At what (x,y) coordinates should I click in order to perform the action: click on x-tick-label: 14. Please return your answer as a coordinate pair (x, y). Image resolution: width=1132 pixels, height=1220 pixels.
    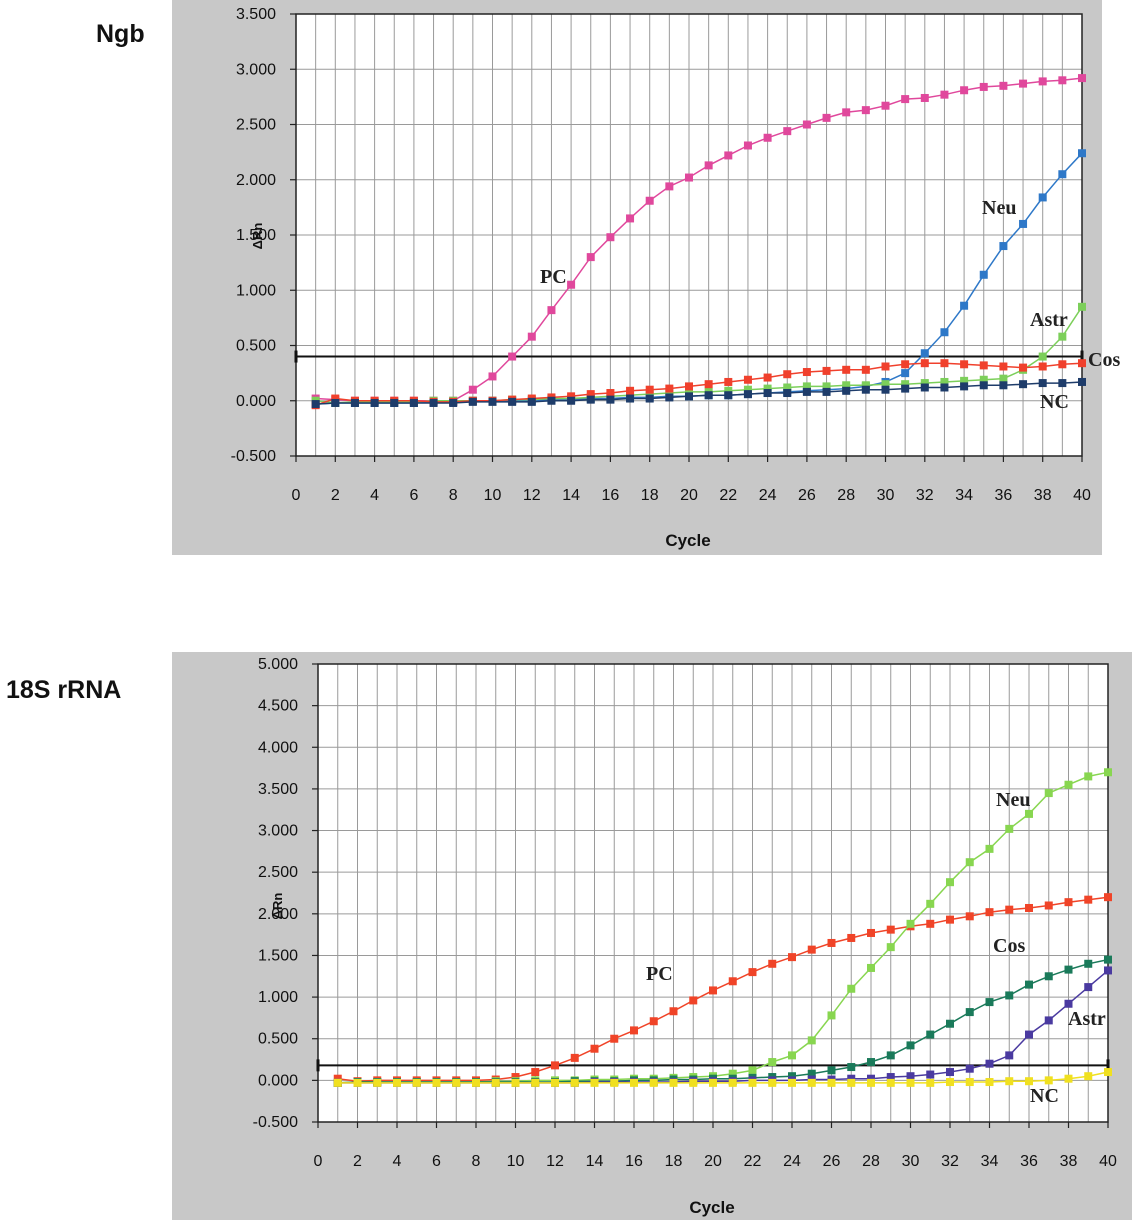
    Looking at the image, I should click on (595, 1161).